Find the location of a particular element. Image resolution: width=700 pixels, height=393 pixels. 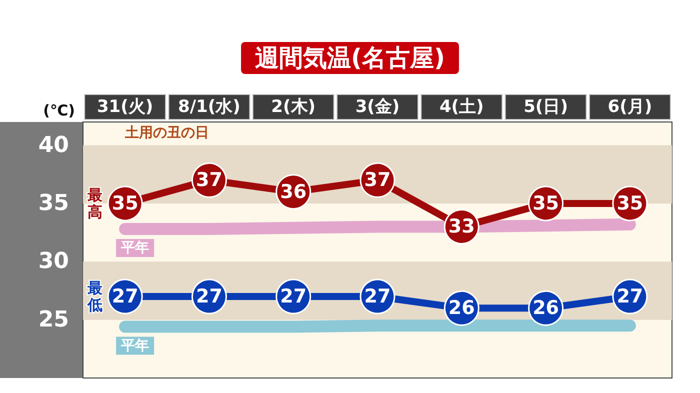

y-tick-label: 40 is located at coordinates (53, 145).